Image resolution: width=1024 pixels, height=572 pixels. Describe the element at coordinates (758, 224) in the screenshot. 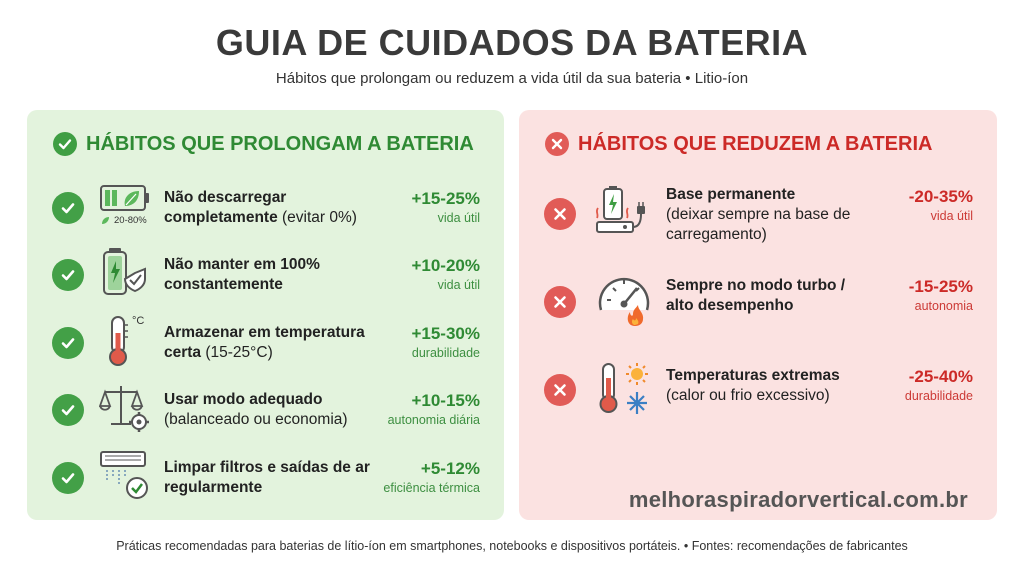

I see `item-detail: (deixar sempre na base de carregamento)` at that location.